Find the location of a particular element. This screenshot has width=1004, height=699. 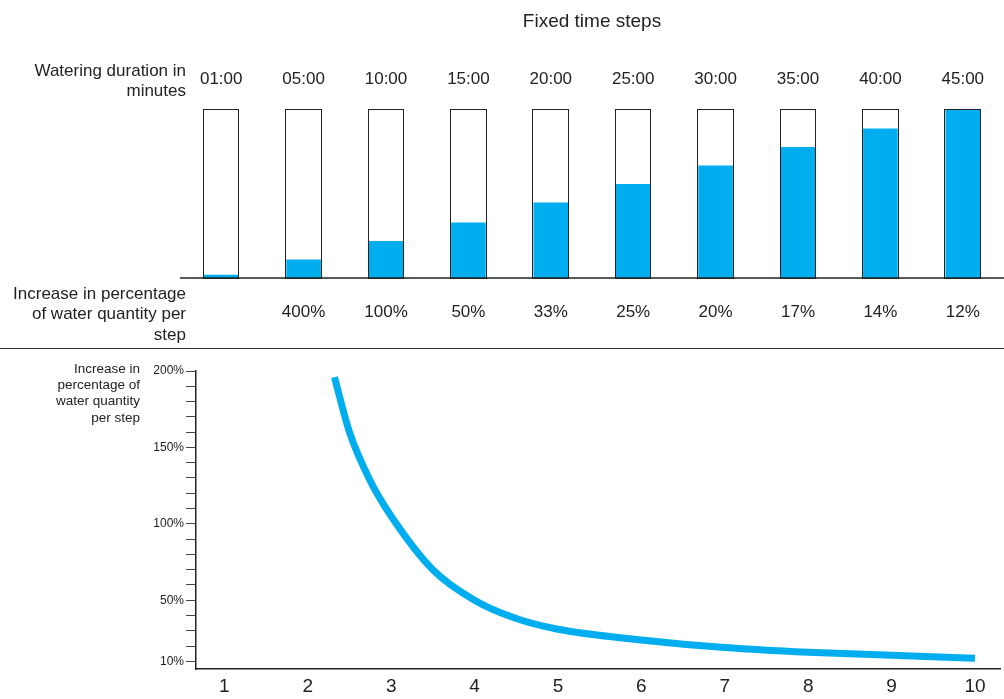

text: 20% is located at coordinates (715, 311).